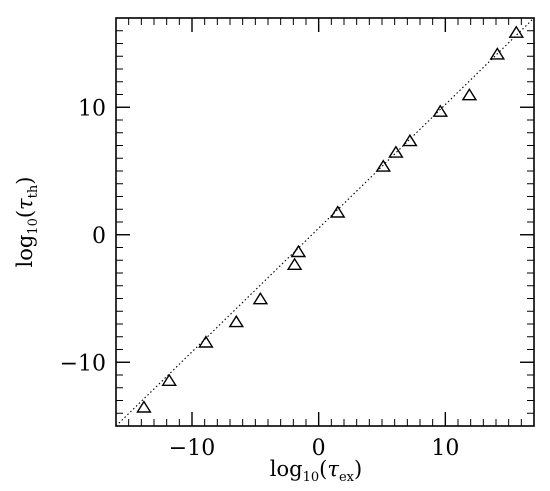 This screenshot has width=550, height=491. What do you see at coordinates (33, 226) in the screenshot?
I see `y-axis-label-base: 10` at bounding box center [33, 226].